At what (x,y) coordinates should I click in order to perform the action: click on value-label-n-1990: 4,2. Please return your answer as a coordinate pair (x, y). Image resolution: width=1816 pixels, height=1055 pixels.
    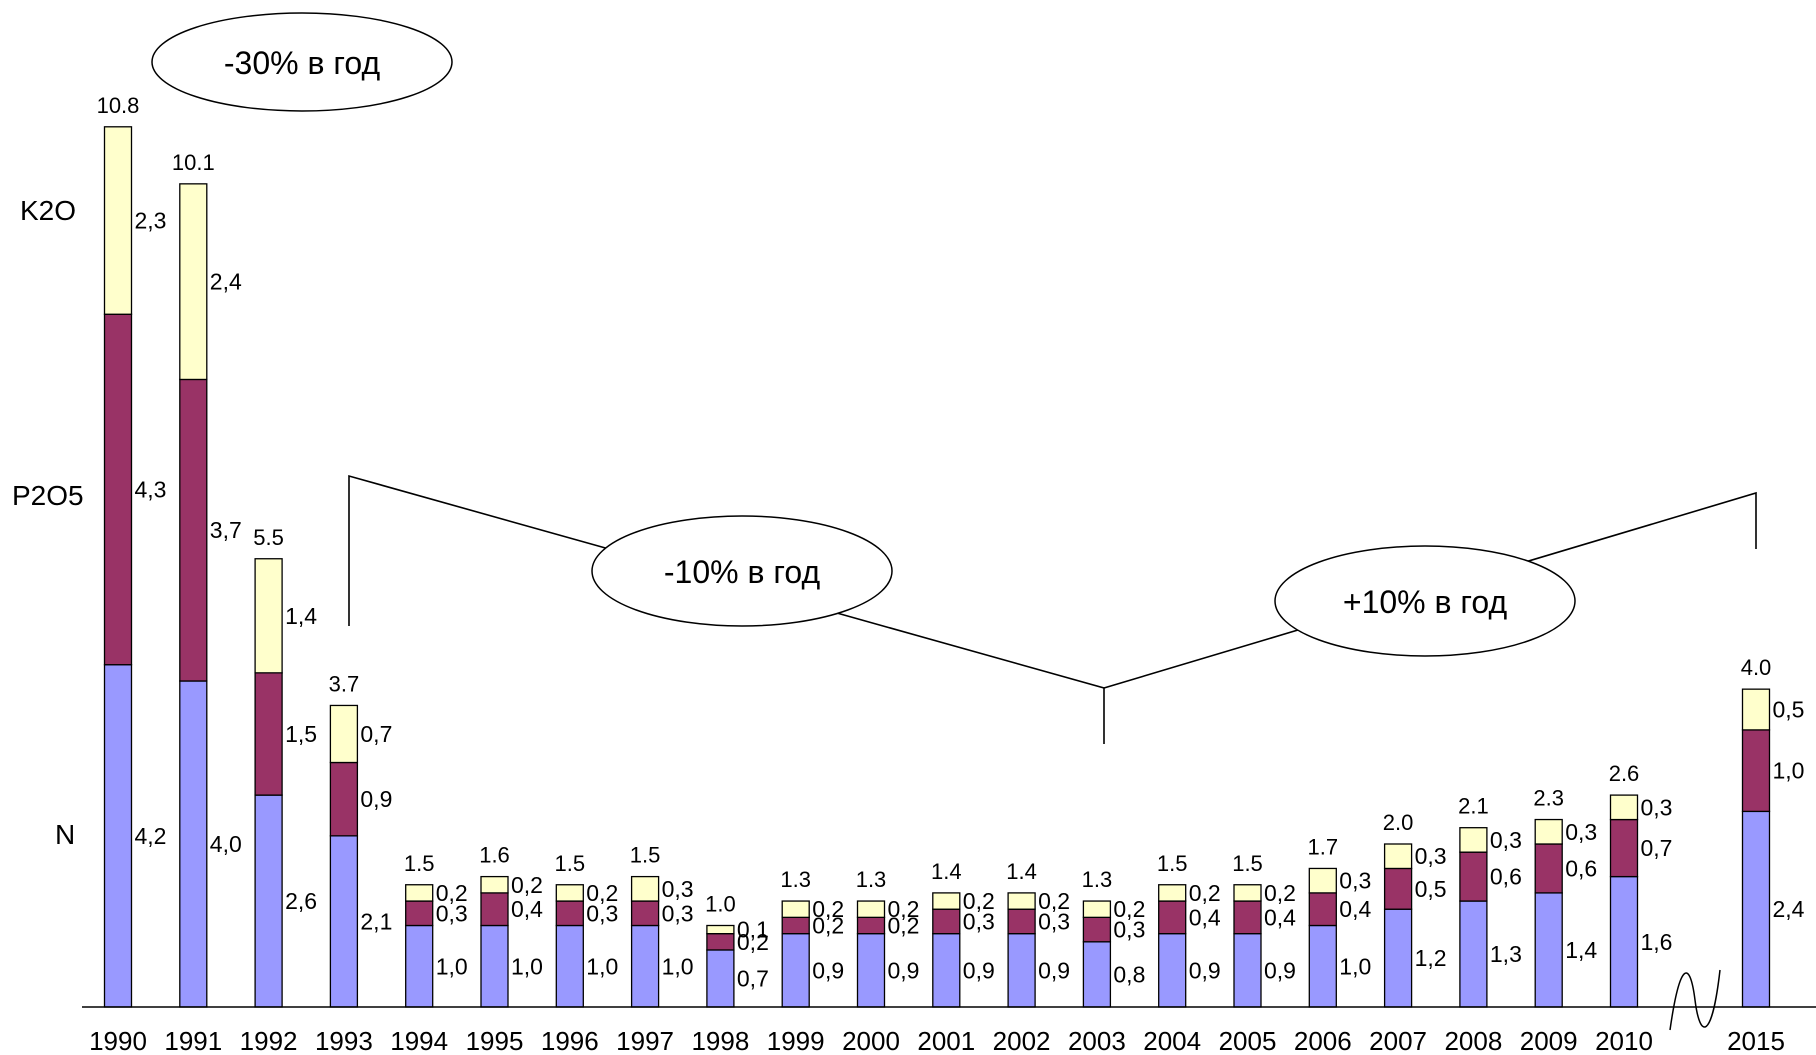
    Looking at the image, I should click on (151, 836).